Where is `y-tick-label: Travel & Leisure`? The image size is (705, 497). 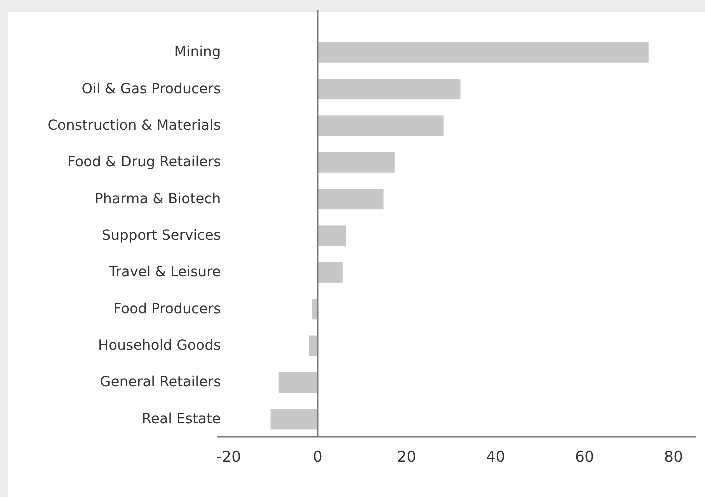 y-tick-label: Travel & Leisure is located at coordinates (164, 272).